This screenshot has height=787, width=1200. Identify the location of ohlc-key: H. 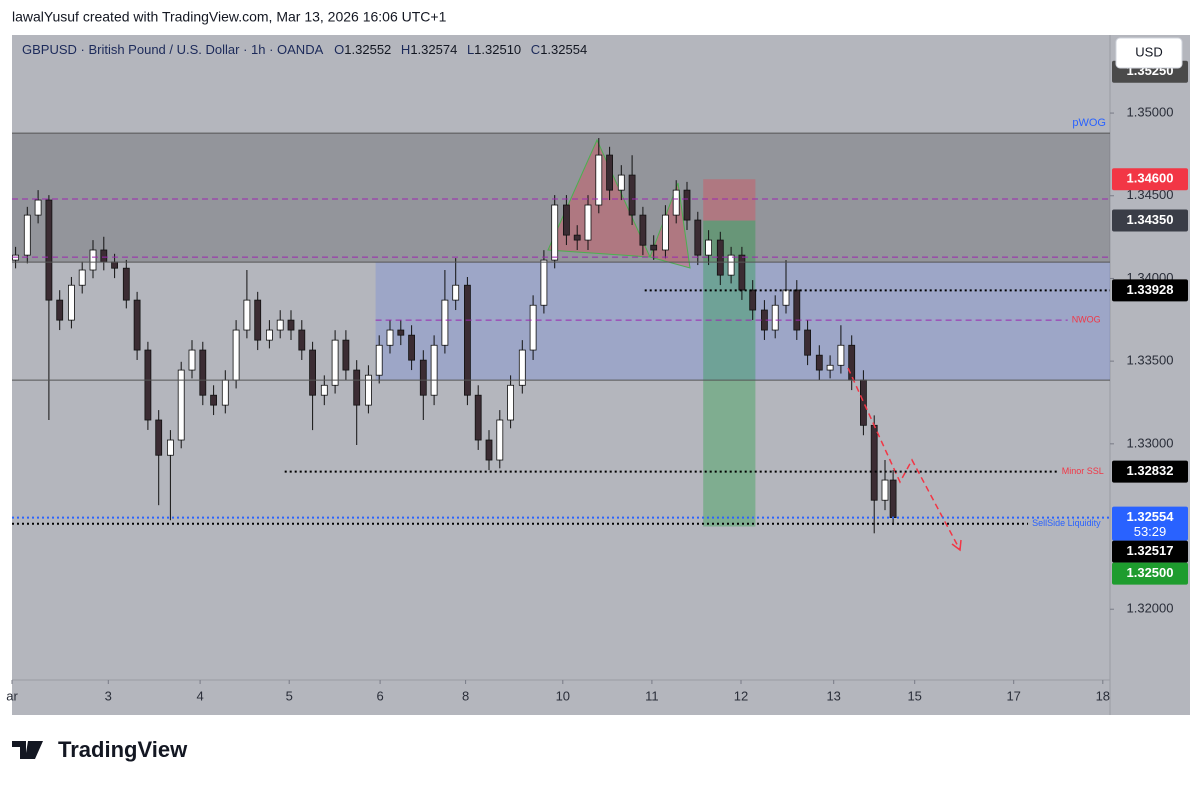
(405, 49).